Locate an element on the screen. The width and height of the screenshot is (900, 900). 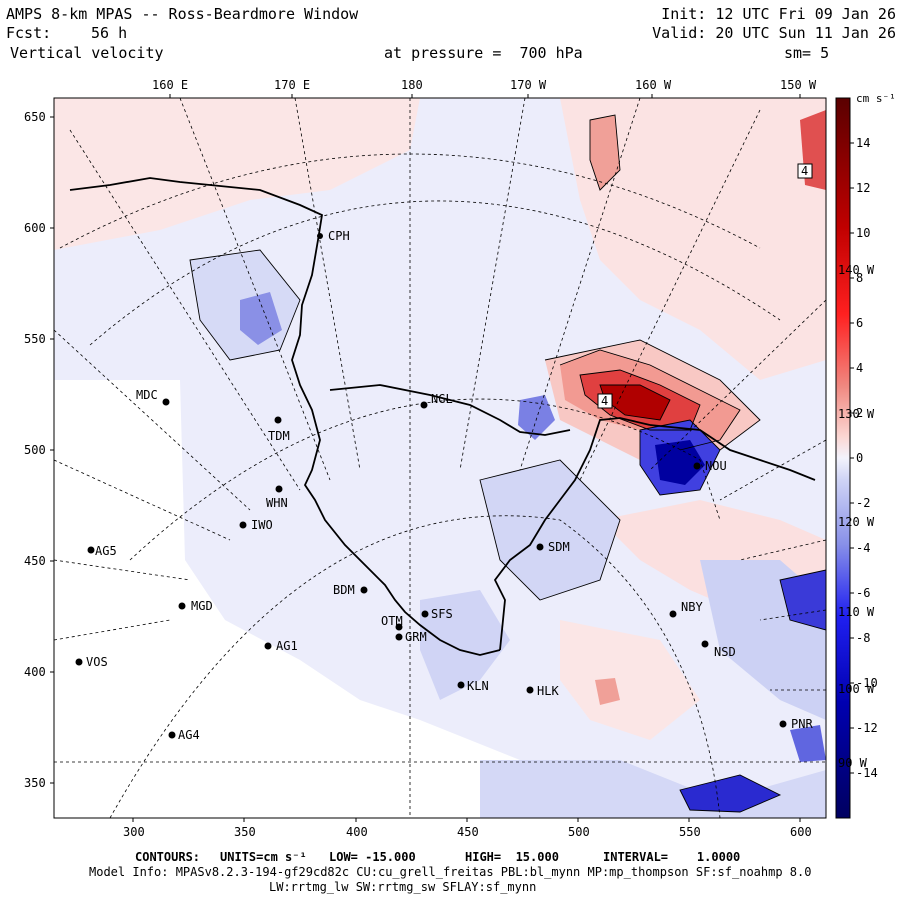
field-name: Vertical velocity is located at coordinates (87, 53).